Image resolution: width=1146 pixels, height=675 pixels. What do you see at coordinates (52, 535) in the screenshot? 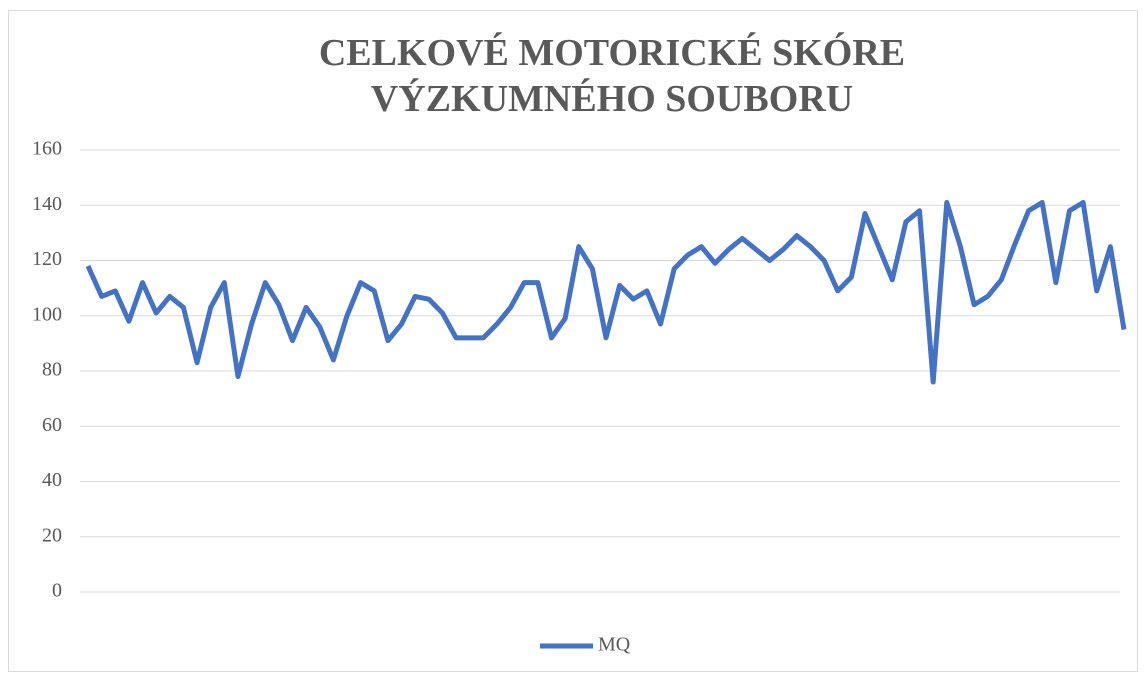
I see `y-tick-label: 20` at bounding box center [52, 535].